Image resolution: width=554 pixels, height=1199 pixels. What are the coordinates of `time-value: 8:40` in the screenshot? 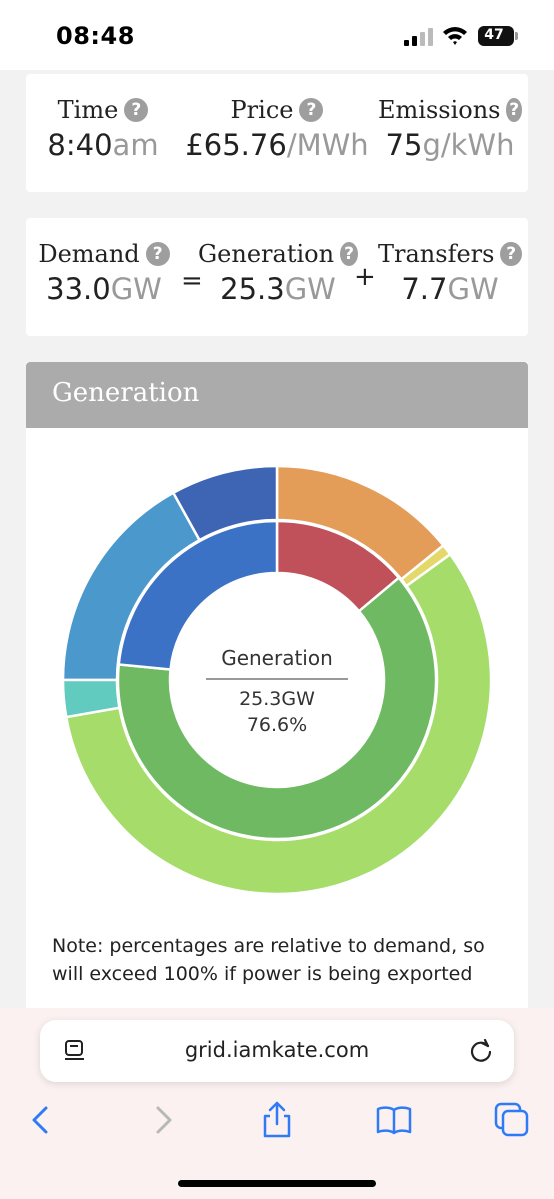 It's located at (80, 145).